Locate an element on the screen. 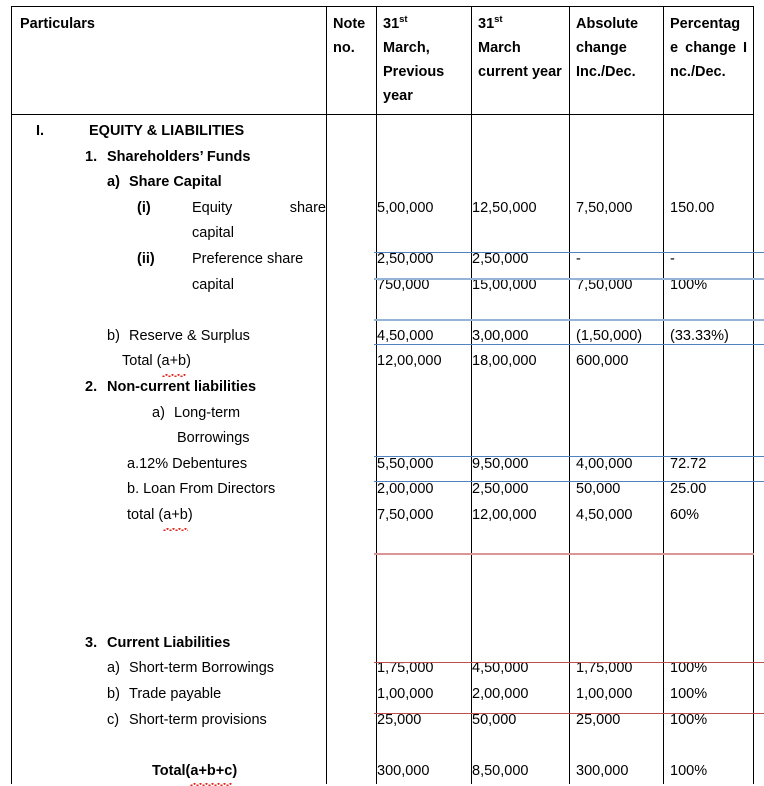 The image size is (764, 786). value-total-non-current-prev: 7,50,000 is located at coordinates (405, 514).